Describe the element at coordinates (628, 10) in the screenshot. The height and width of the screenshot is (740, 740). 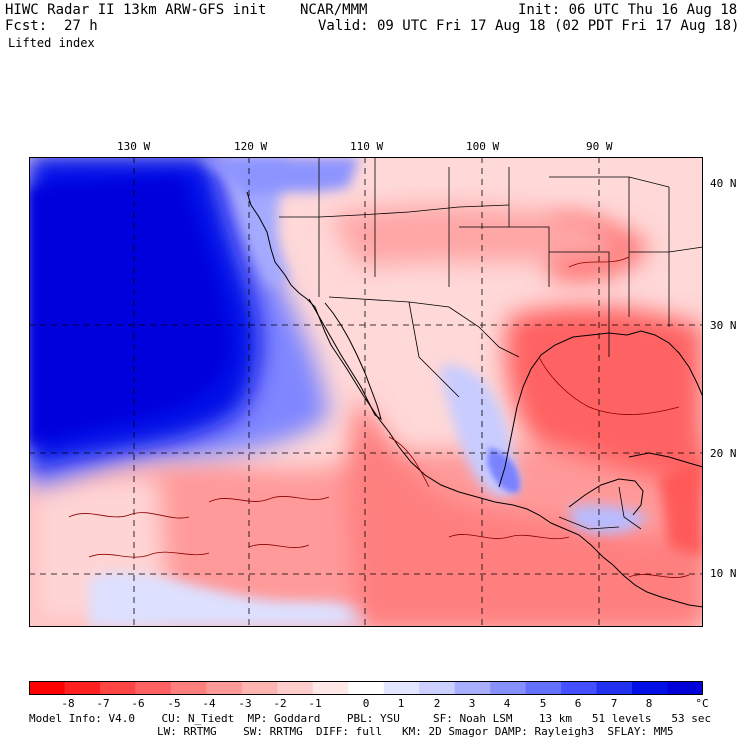
I see `init-time: Init: 06 UTC Thu 16 Aug 18` at that location.